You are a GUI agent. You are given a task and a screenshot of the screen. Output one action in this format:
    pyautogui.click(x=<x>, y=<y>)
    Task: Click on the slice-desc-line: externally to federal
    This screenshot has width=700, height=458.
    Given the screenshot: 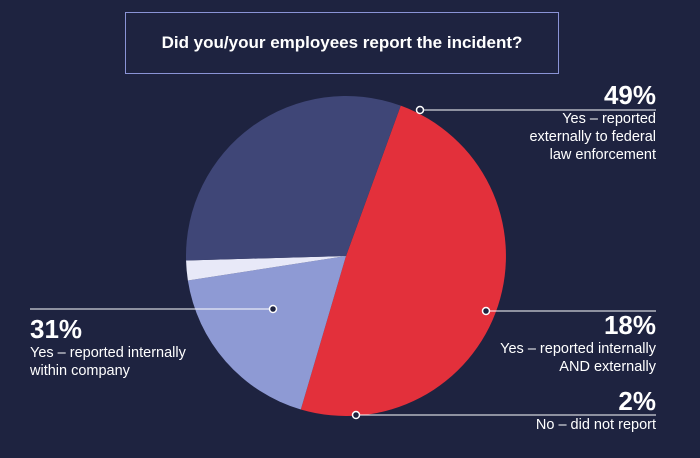 What is the action you would take?
    pyautogui.click(x=592, y=137)
    